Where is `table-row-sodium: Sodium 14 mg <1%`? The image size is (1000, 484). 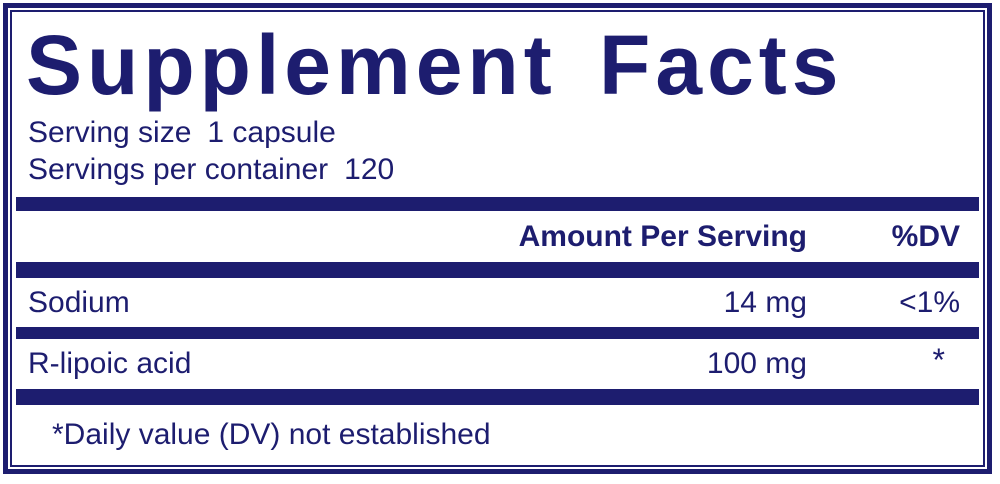 table-row-sodium: Sodium 14 mg <1% is located at coordinates (497, 302).